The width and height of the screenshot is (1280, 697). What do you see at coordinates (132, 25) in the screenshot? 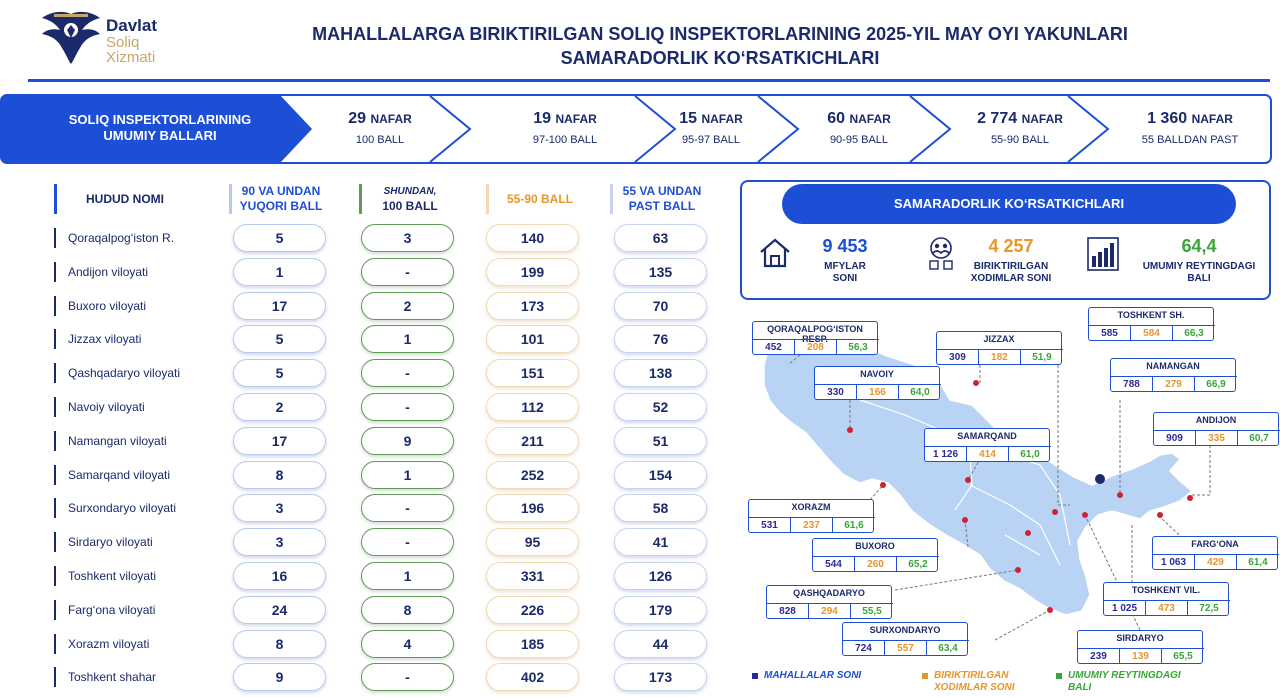
I see `logo-text-line1: Davlat` at bounding box center [132, 25].